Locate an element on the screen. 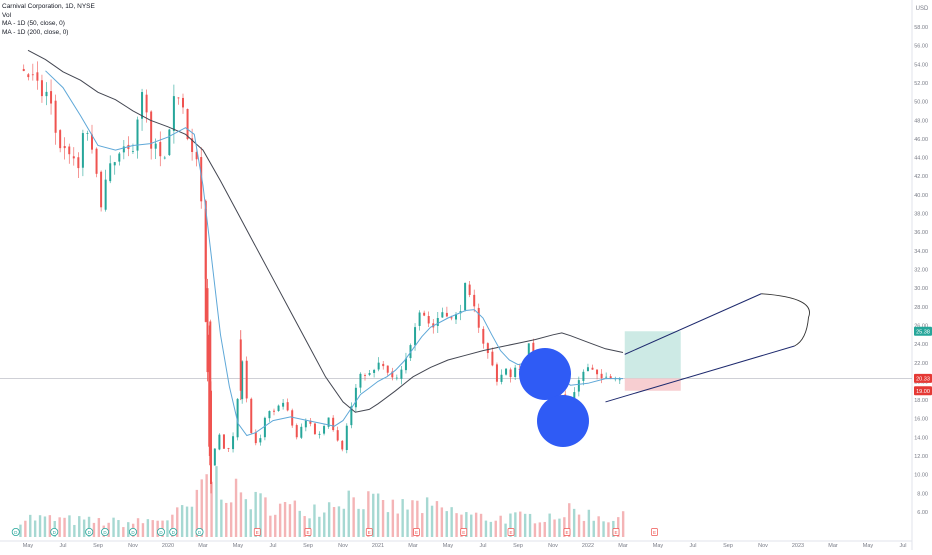  y-tick-label: 58.00 is located at coordinates (921, 28).